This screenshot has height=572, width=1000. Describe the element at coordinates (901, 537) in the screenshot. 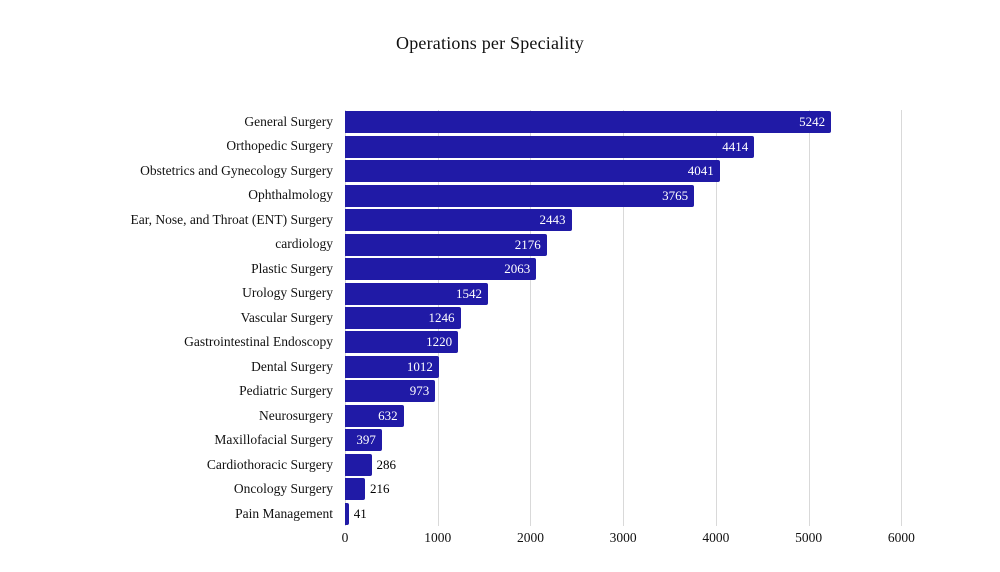

I see `x-tick-label: 6000` at that location.